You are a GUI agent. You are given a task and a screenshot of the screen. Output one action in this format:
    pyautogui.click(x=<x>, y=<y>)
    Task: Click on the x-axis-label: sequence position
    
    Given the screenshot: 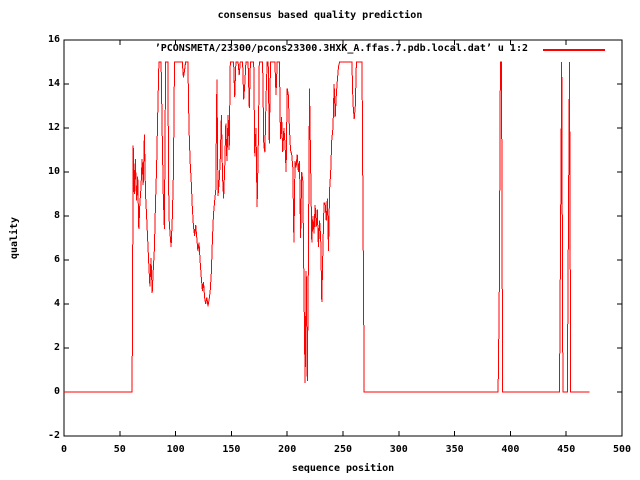 What is the action you would take?
    pyautogui.click(x=343, y=468)
    